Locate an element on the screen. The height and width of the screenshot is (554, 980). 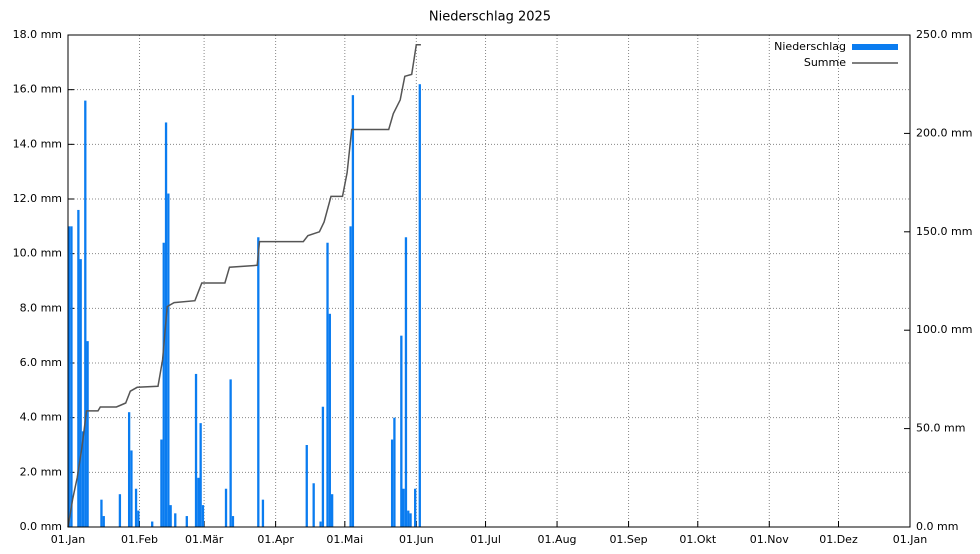
y-tick-label: 6.0 mm is located at coordinates (41, 362).